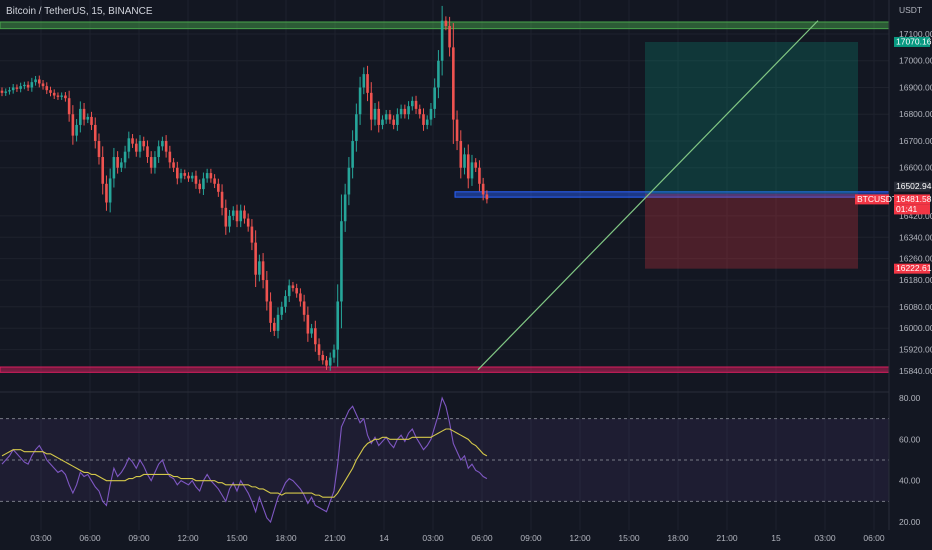 This screenshot has width=932, height=550. Describe the element at coordinates (915, 280) in the screenshot. I see `price-tick-label: 16180.00` at that location.